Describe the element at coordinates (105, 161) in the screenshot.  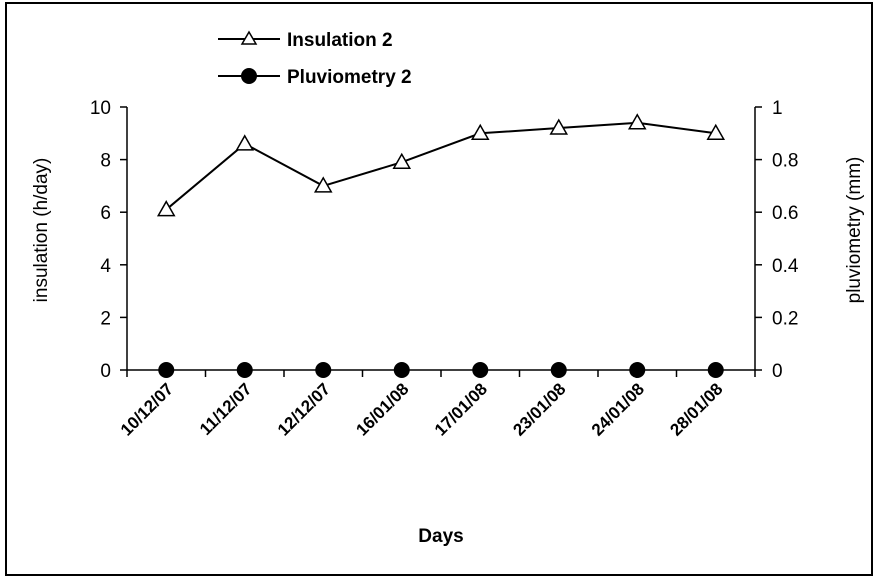
I see `left-tick-label: 8` at that location.